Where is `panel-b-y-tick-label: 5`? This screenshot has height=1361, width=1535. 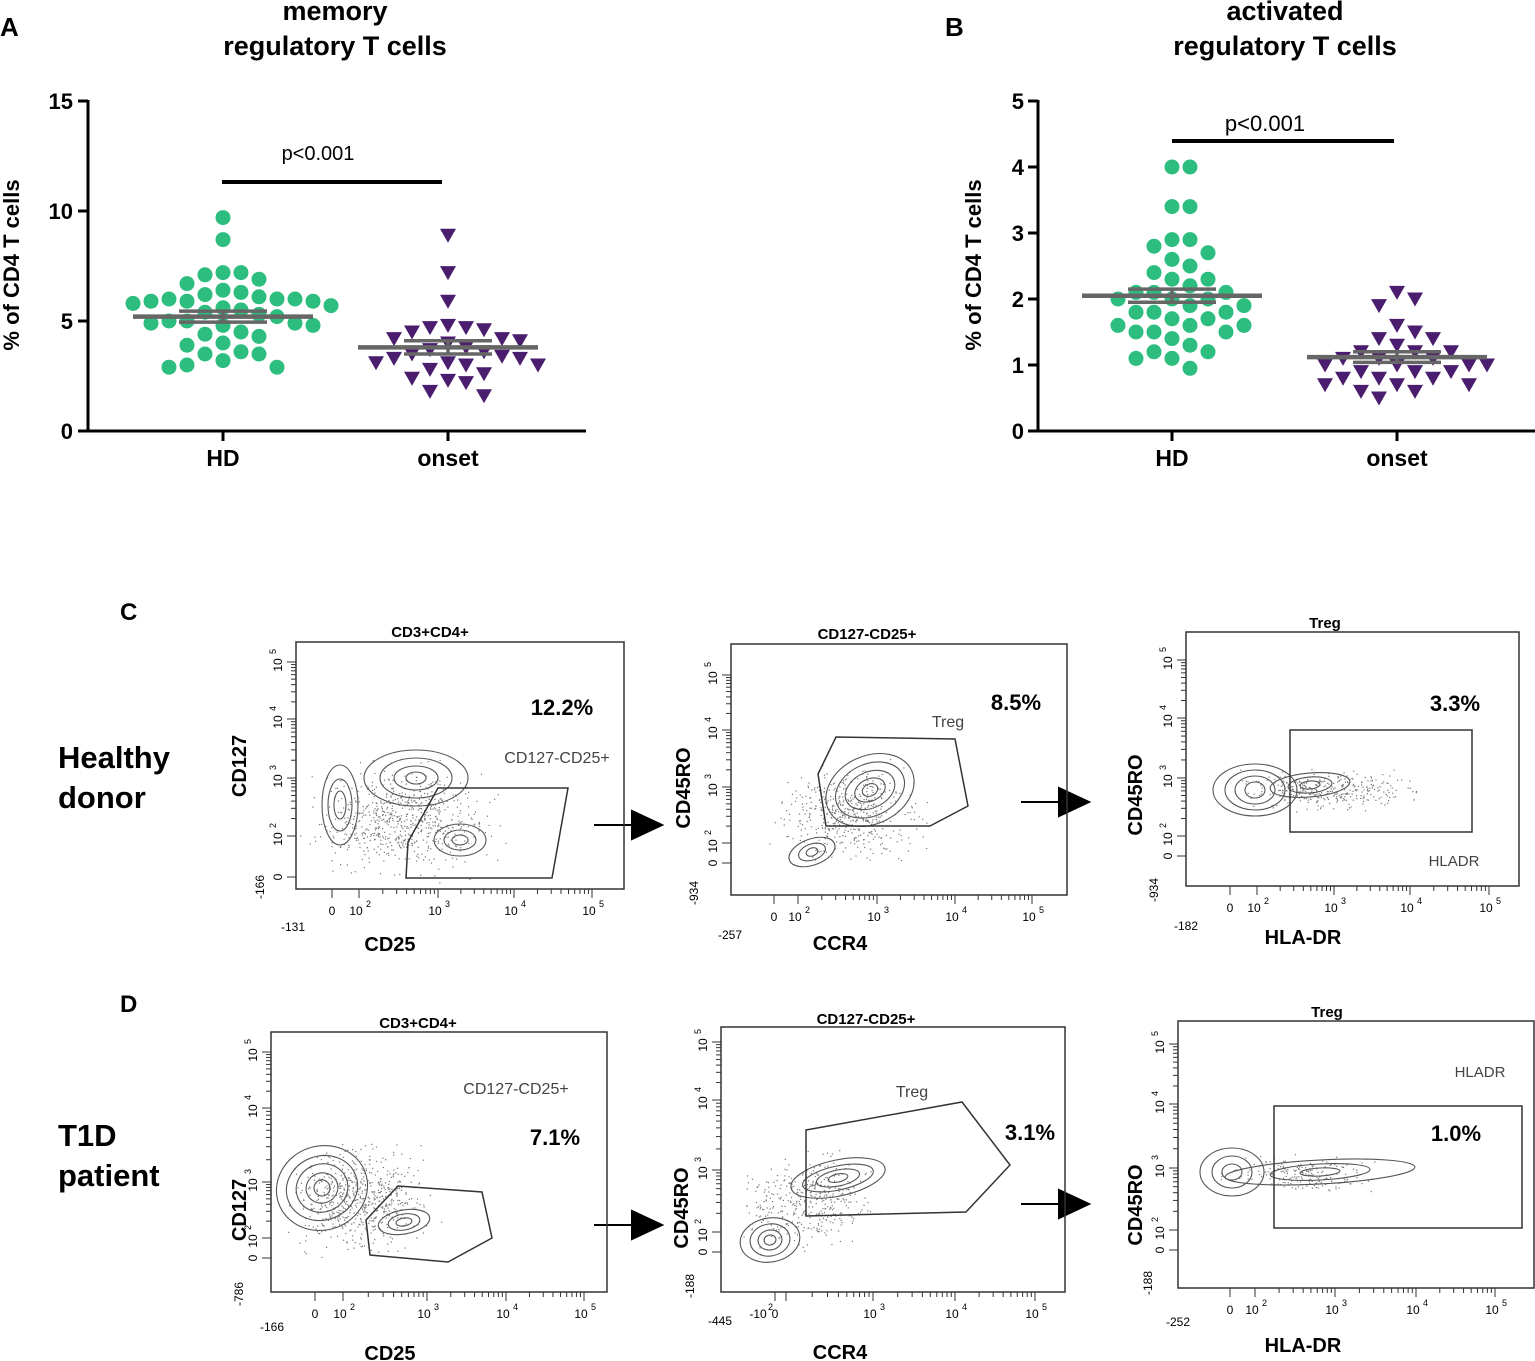 panel-b-y-tick-label: 5 is located at coordinates (1018, 101).